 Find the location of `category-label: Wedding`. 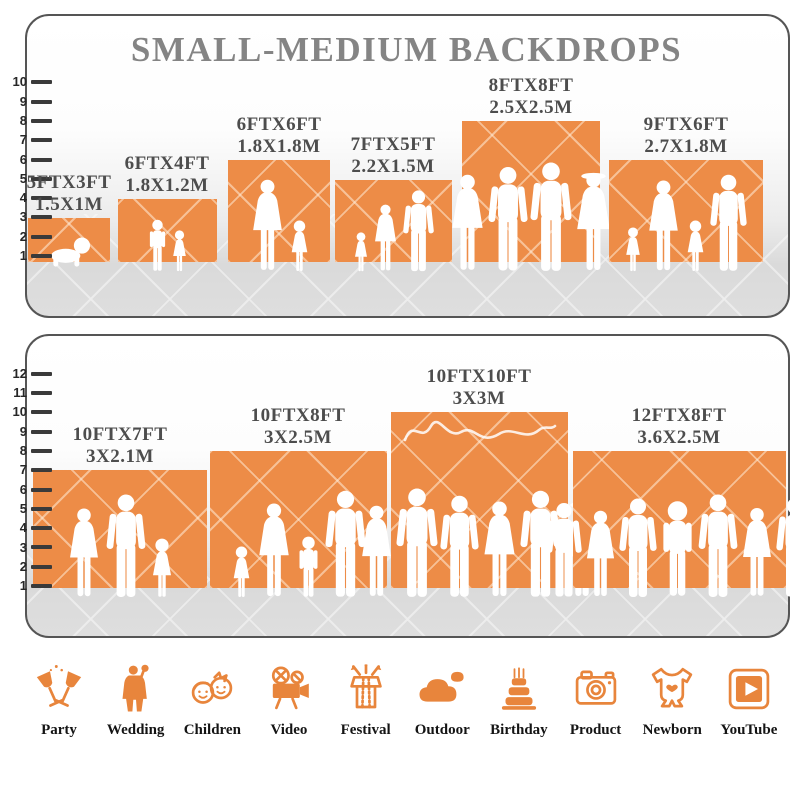

category-label: Wedding is located at coordinates (135, 730).